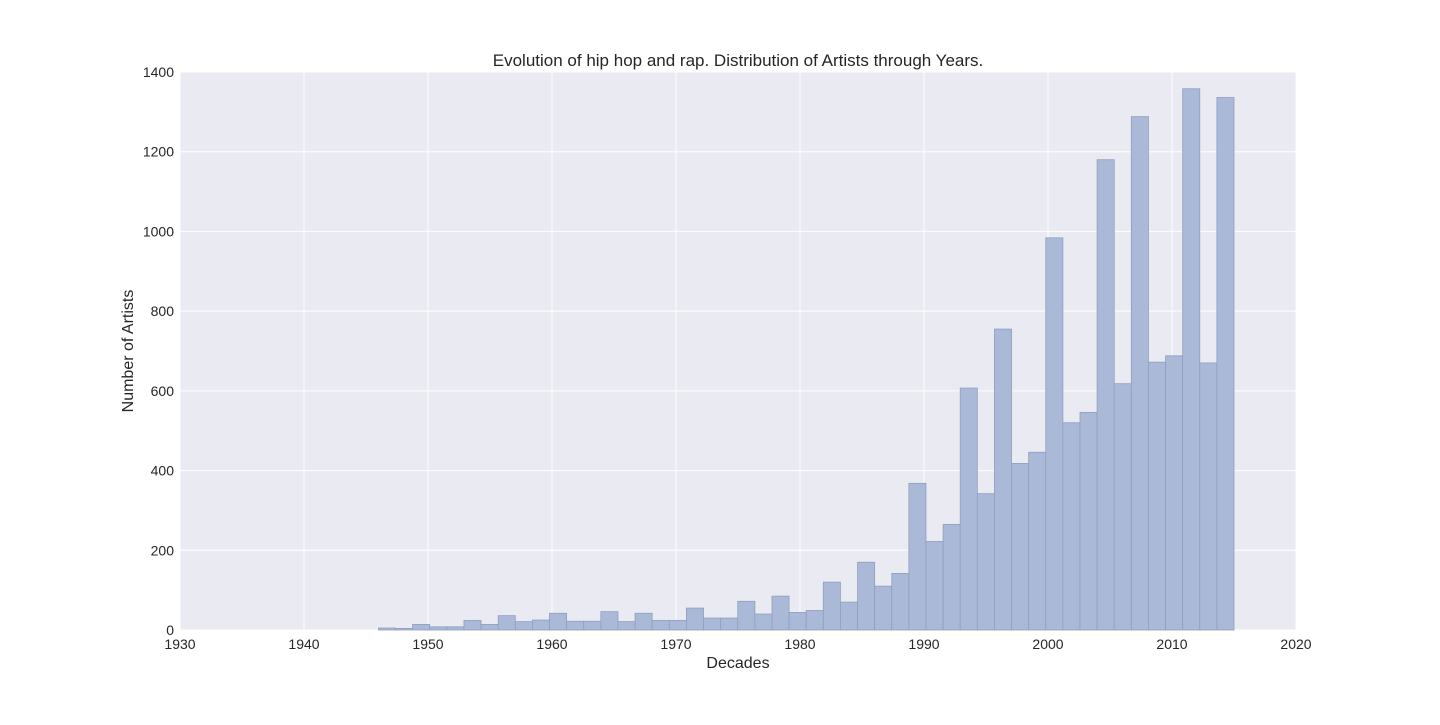 The height and width of the screenshot is (725, 1440). What do you see at coordinates (799, 644) in the screenshot?
I see `x-tick-label: 1980` at bounding box center [799, 644].